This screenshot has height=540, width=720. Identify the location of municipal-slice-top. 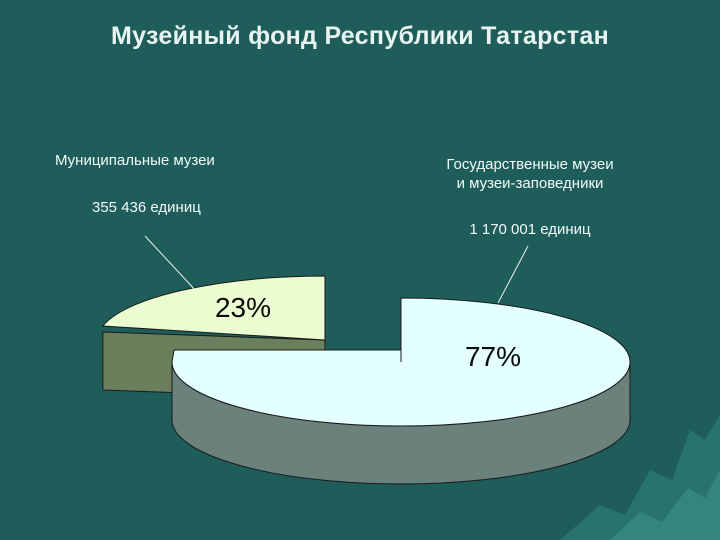
(213, 308).